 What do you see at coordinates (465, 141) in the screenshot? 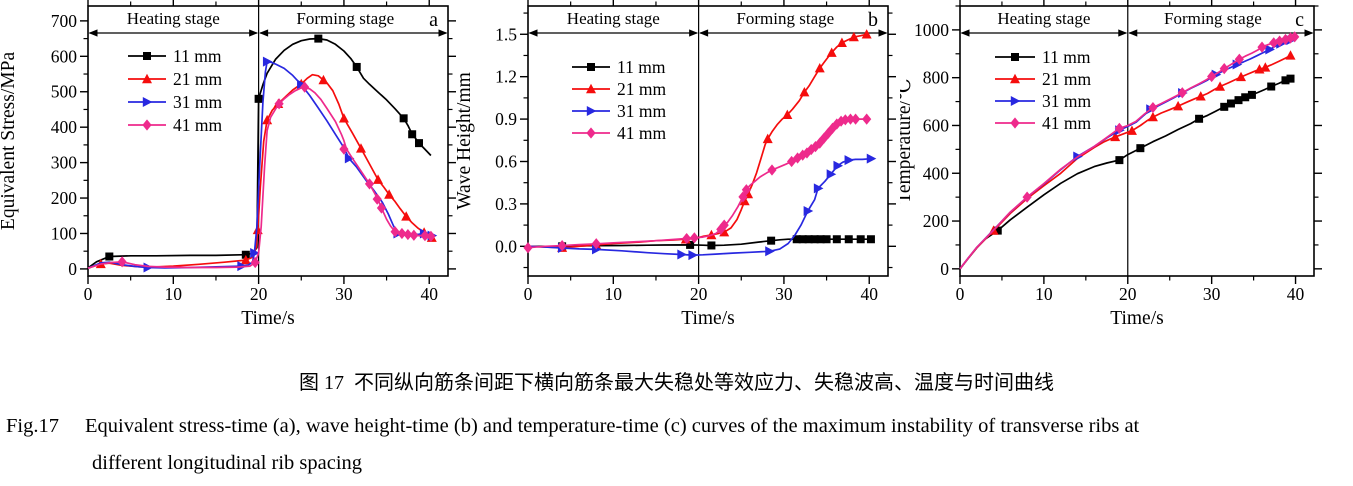
I see `y-axis-label: Wave Height/mm` at bounding box center [465, 141].